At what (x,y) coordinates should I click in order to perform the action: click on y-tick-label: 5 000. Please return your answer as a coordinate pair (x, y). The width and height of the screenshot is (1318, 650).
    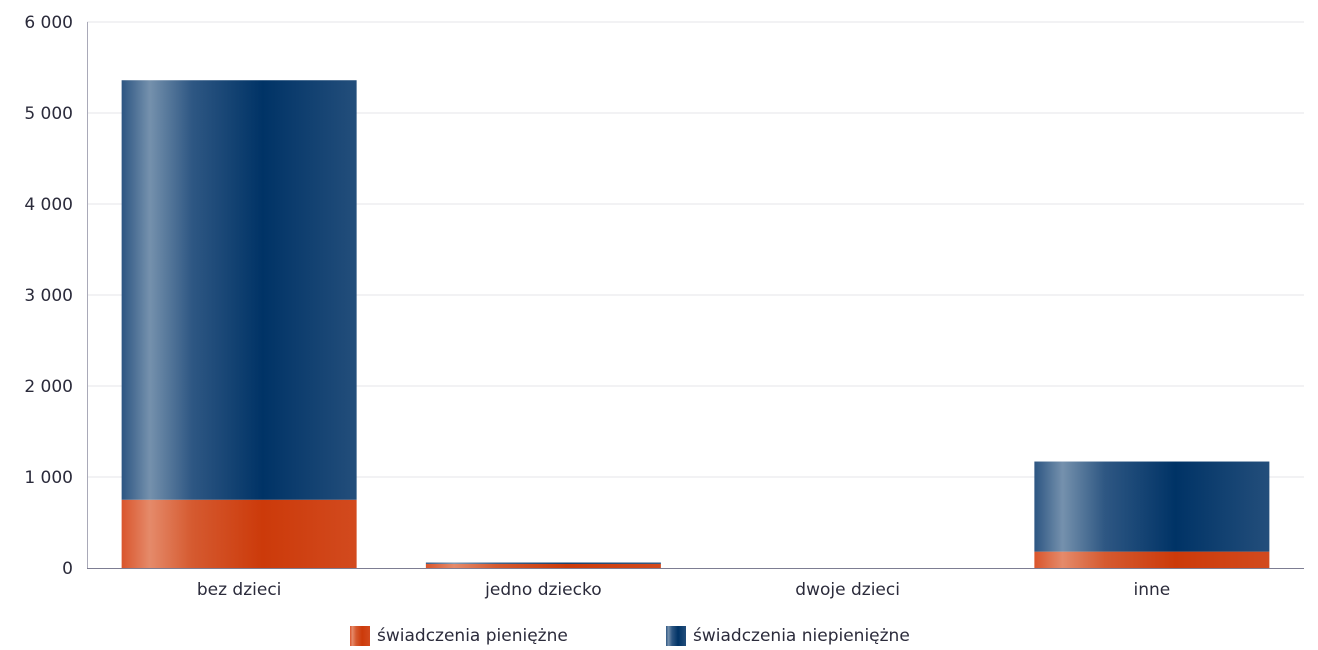
    Looking at the image, I should click on (48, 114).